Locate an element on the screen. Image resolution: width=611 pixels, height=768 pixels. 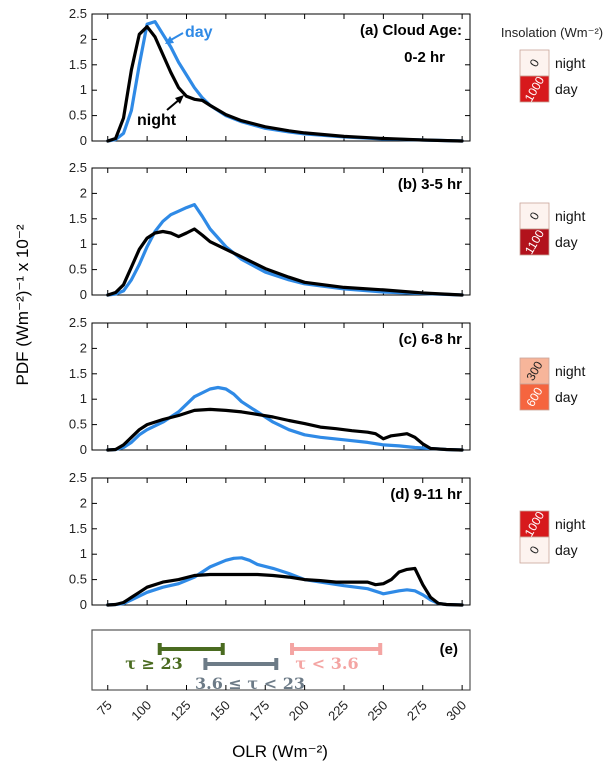
panel-c: 0 0.5 1 1.5 2 2.5 (c) 6-8 hr is located at coordinates (270, 386).